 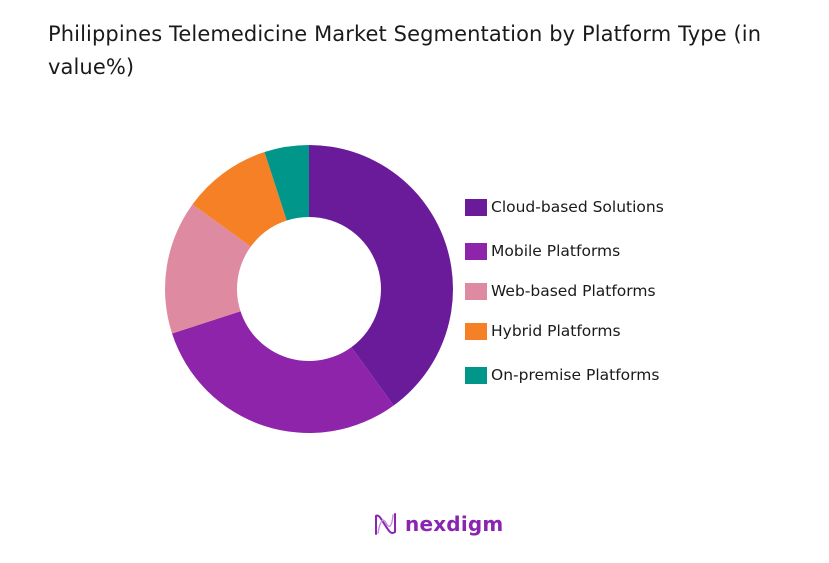 What do you see at coordinates (575, 375) in the screenshot?
I see `legend-label: On-premise Platforms` at bounding box center [575, 375].